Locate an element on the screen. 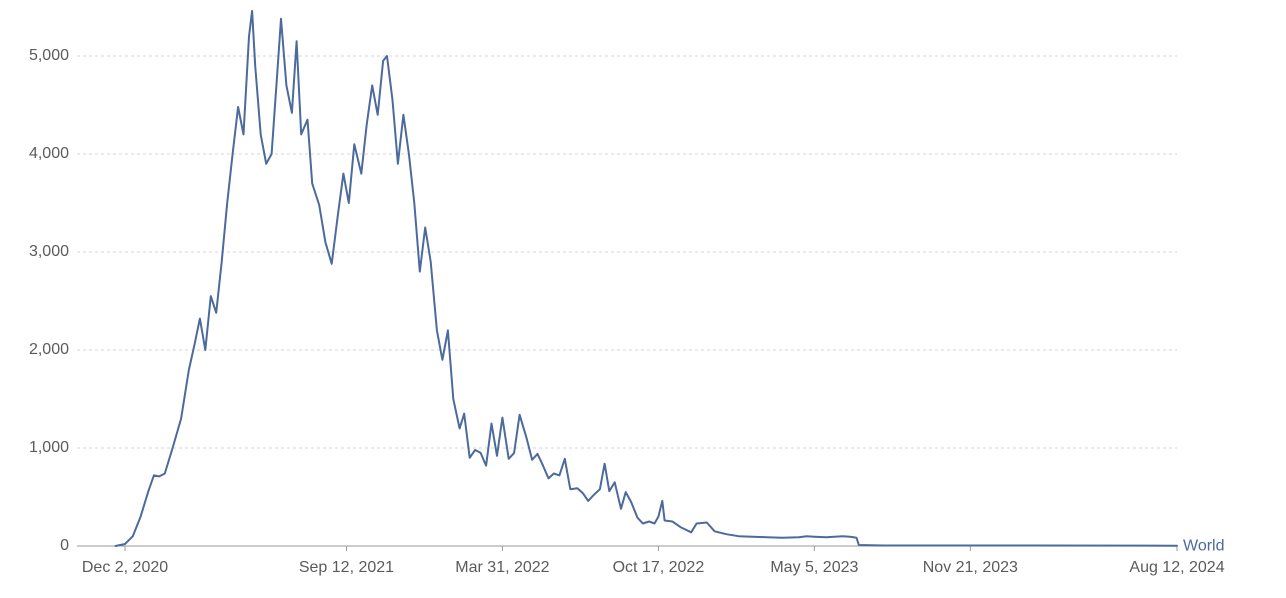  x-tick-label: Sep 12, 2021 is located at coordinates (346, 567).